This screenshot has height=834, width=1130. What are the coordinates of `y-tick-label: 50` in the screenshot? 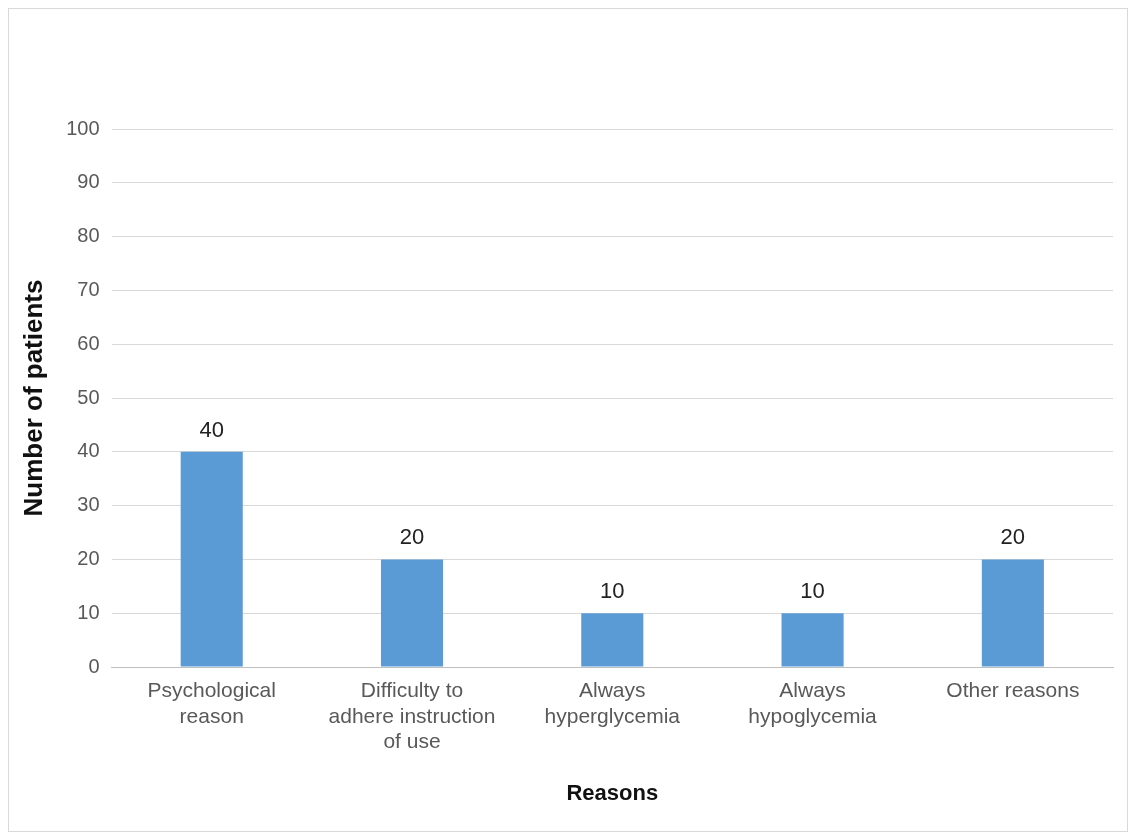 It's located at (88, 396).